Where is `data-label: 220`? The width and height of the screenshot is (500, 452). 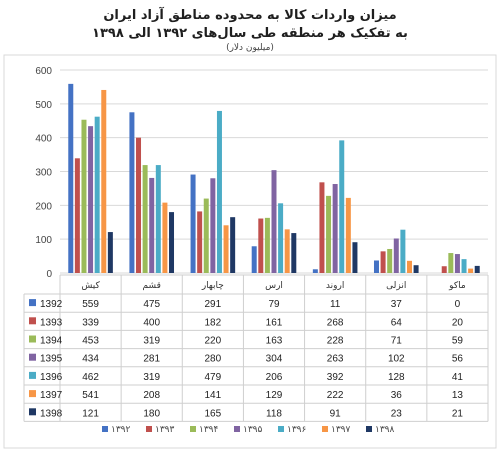
data-label: 220 is located at coordinates (213, 341).